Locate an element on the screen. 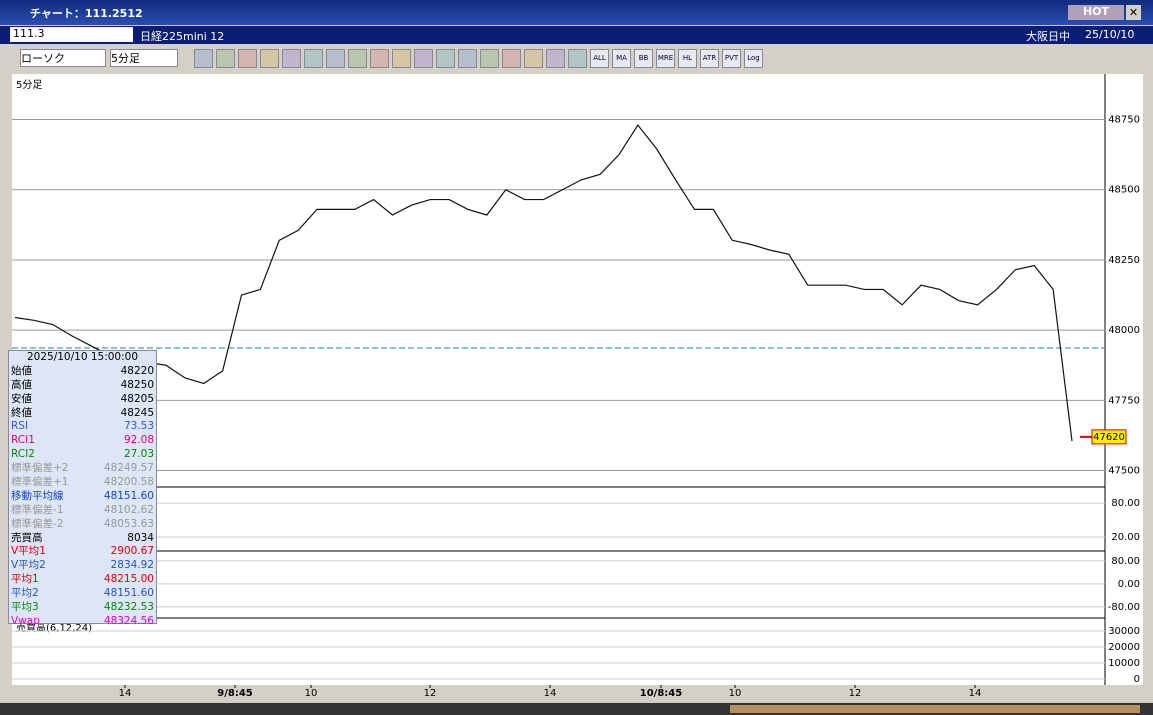 The height and width of the screenshot is (715, 1153). info-label: 移動平均線 is located at coordinates (37, 495).